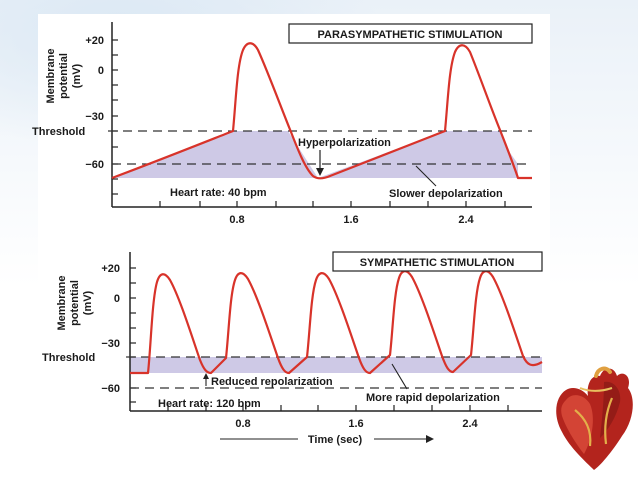 The width and height of the screenshot is (638, 478). I want to click on threshold-label-top: Threshold, so click(58, 132).